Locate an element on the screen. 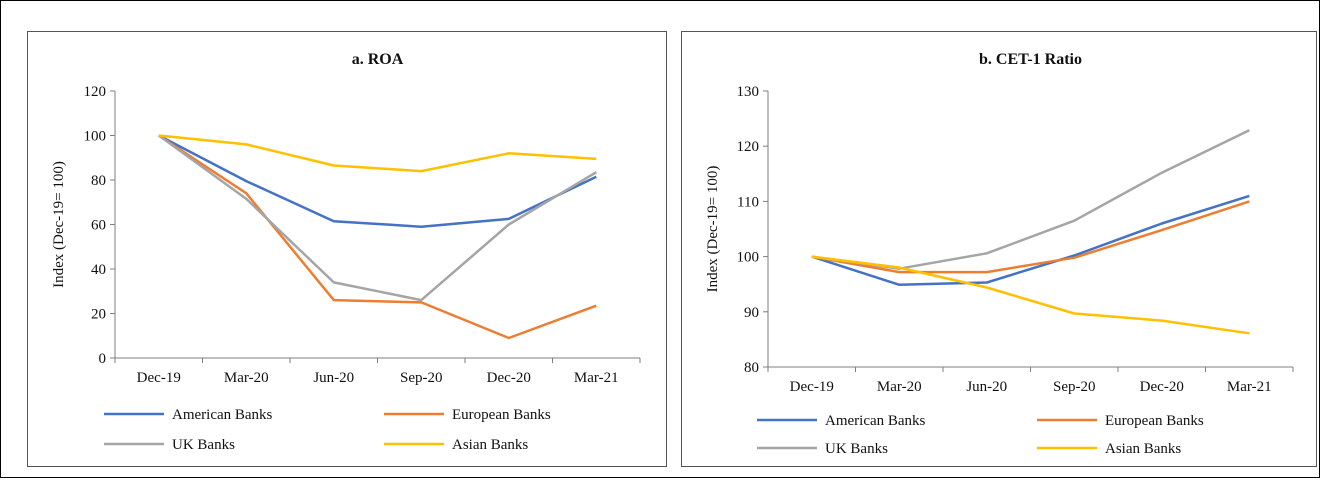 This screenshot has width=1322, height=480. y-tick-label: 110 is located at coordinates (748, 202).